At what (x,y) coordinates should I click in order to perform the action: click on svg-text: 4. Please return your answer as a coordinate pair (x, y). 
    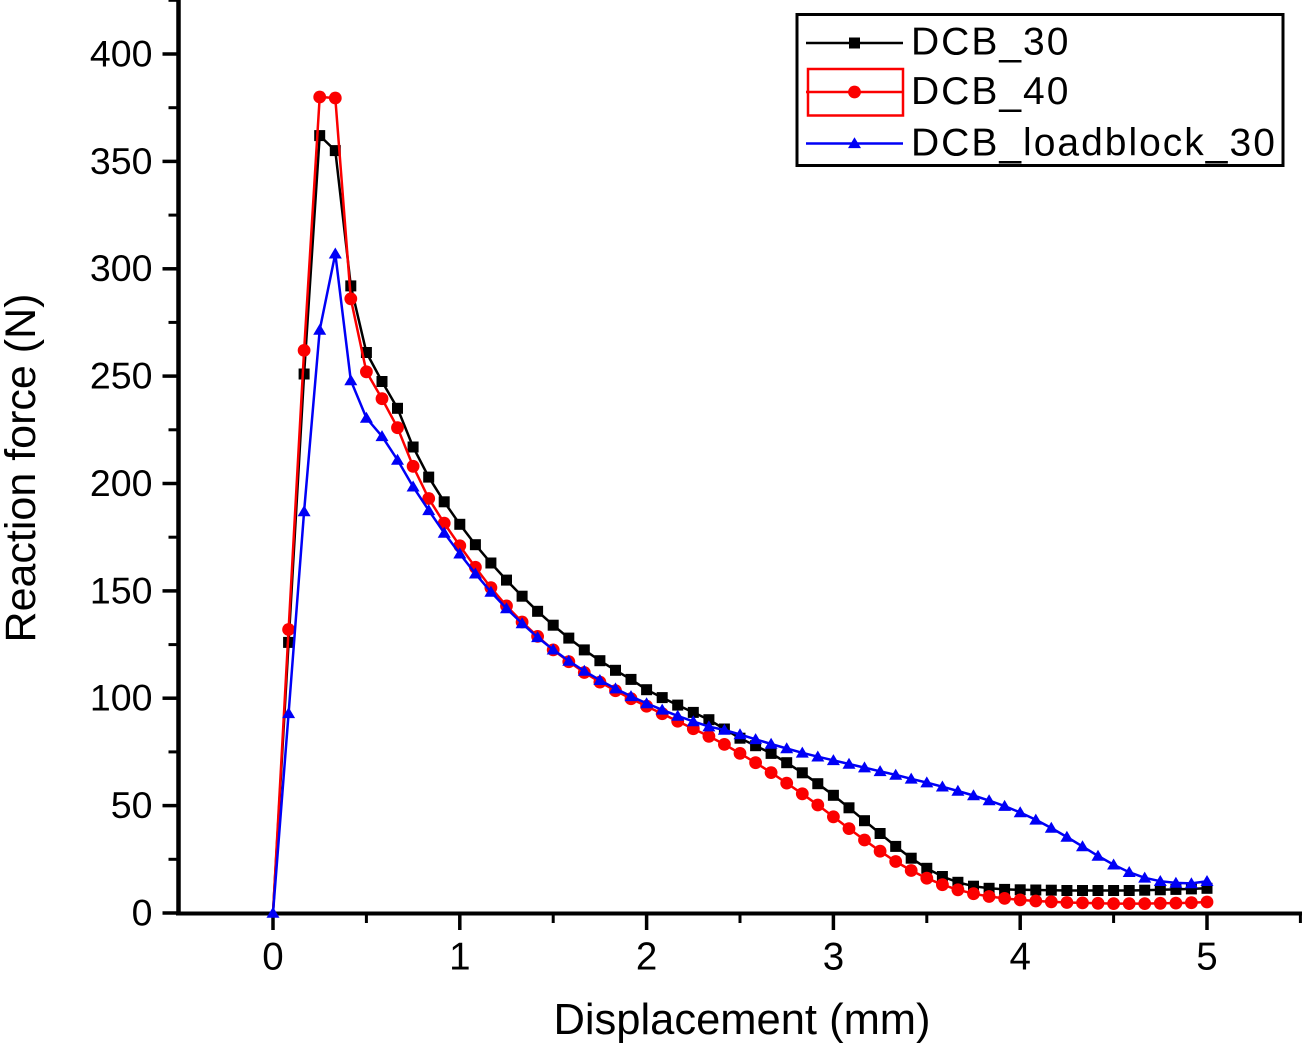
    Looking at the image, I should click on (1019, 957).